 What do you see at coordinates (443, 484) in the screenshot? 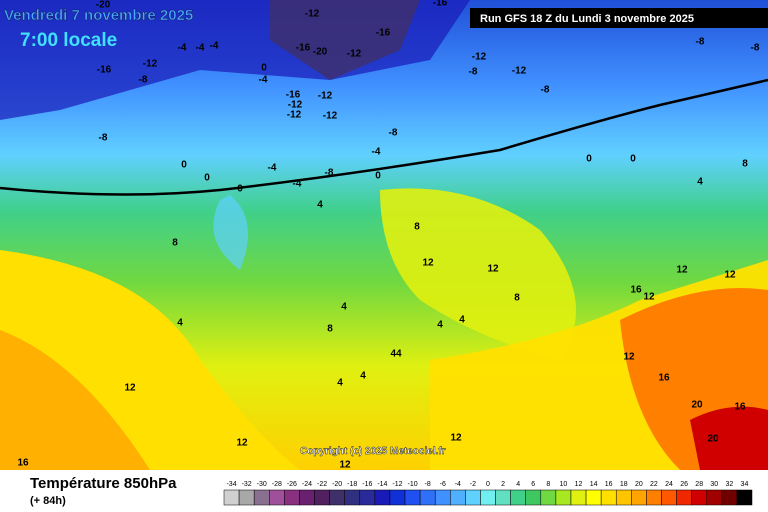
I see `scale-tick-label: -6` at bounding box center [443, 484].